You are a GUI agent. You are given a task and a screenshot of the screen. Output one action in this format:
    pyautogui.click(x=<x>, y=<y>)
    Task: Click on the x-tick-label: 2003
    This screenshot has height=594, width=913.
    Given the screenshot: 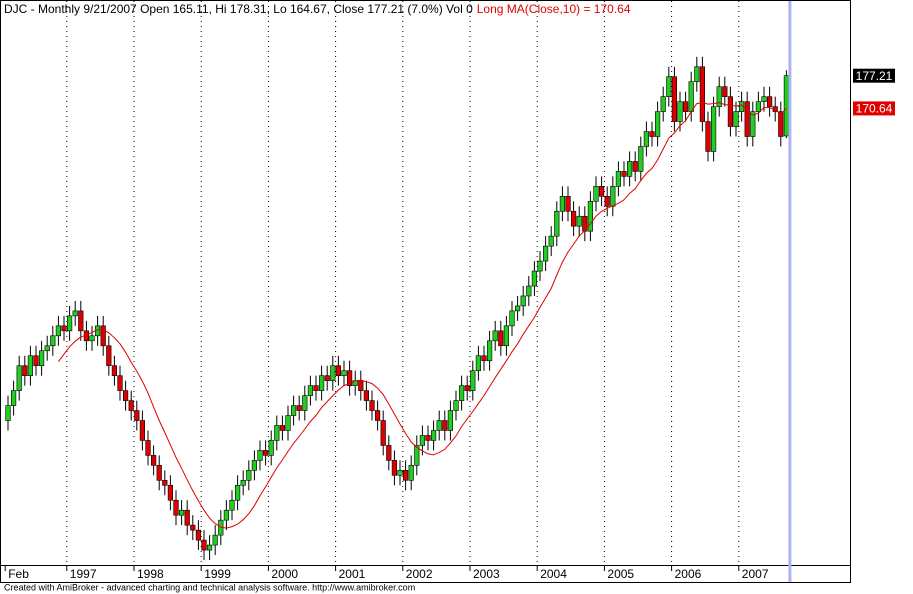 What is the action you would take?
    pyautogui.click(x=486, y=574)
    